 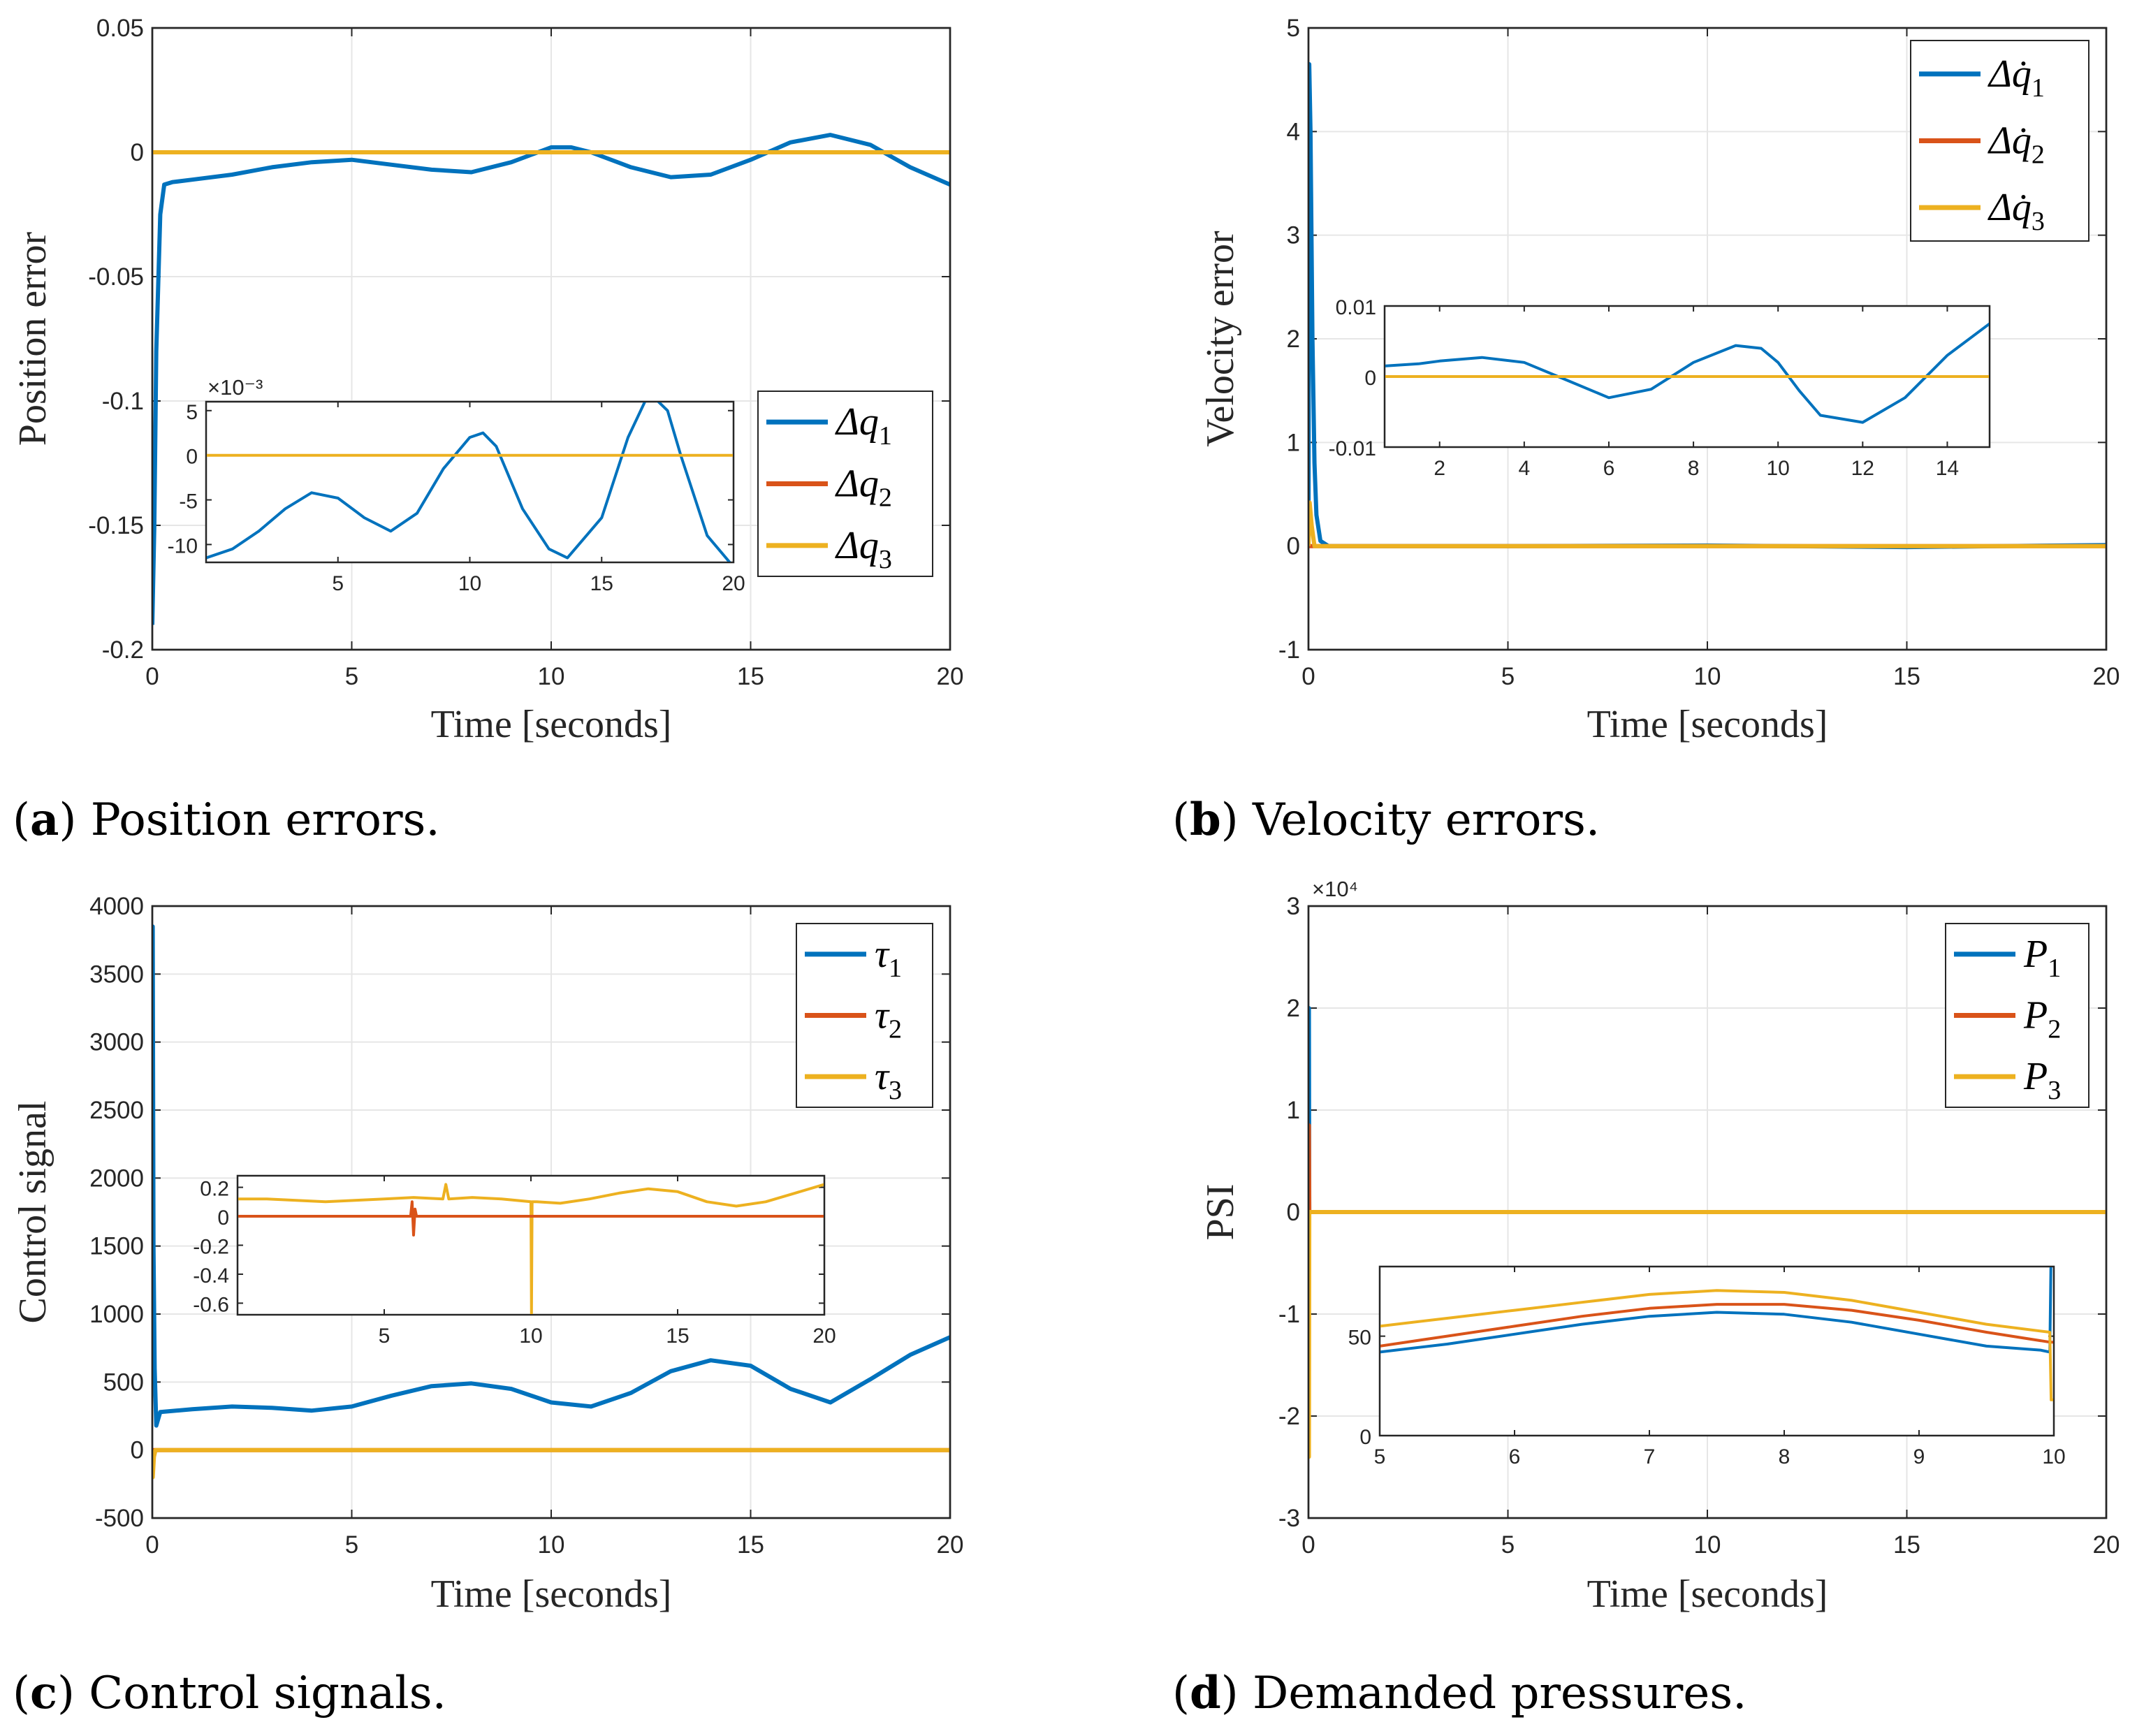 What do you see at coordinates (385, 1336) in the screenshot?
I see `chart-c-inset-xtick-label: 5` at bounding box center [385, 1336].